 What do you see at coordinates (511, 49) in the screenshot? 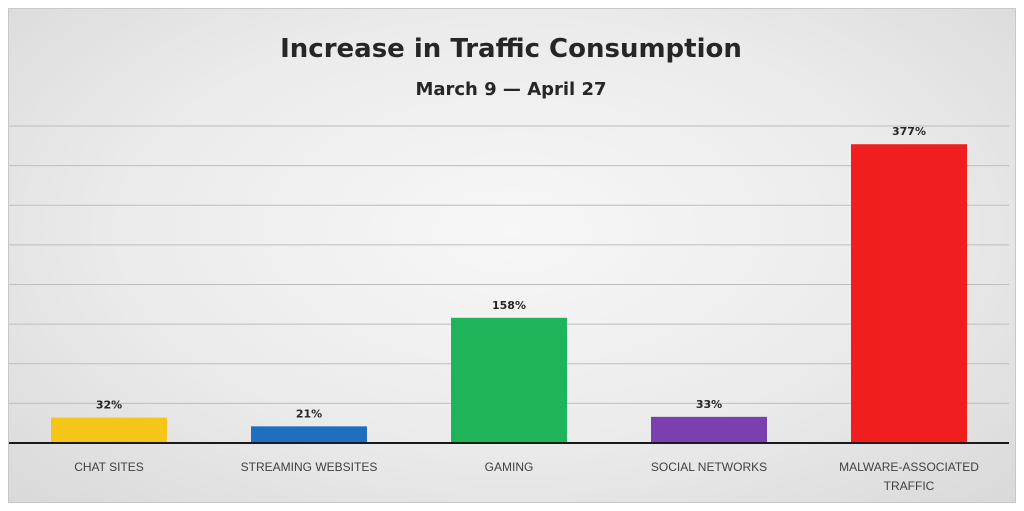
I see `chart-title: Increase in Traffic Consumption` at bounding box center [511, 49].